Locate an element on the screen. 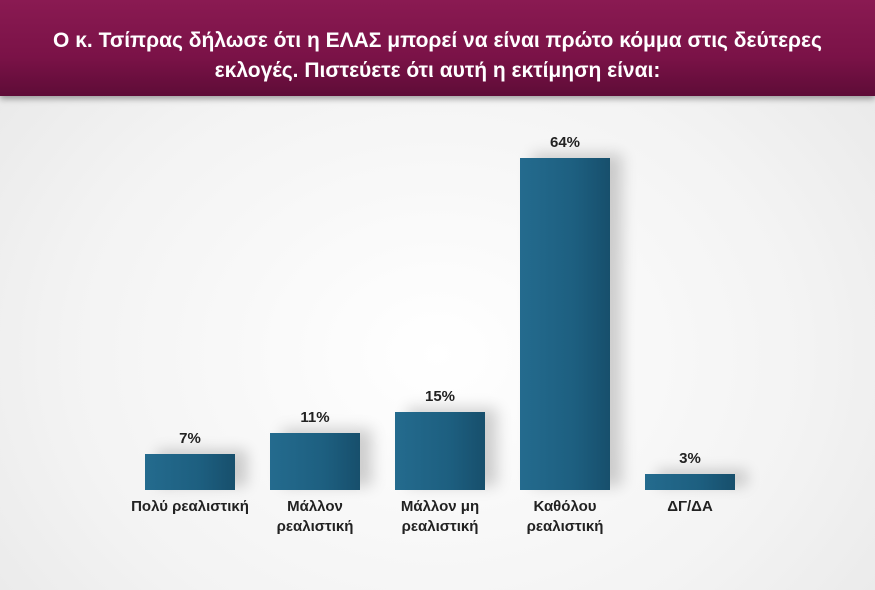  value-label: 7% is located at coordinates (190, 438).